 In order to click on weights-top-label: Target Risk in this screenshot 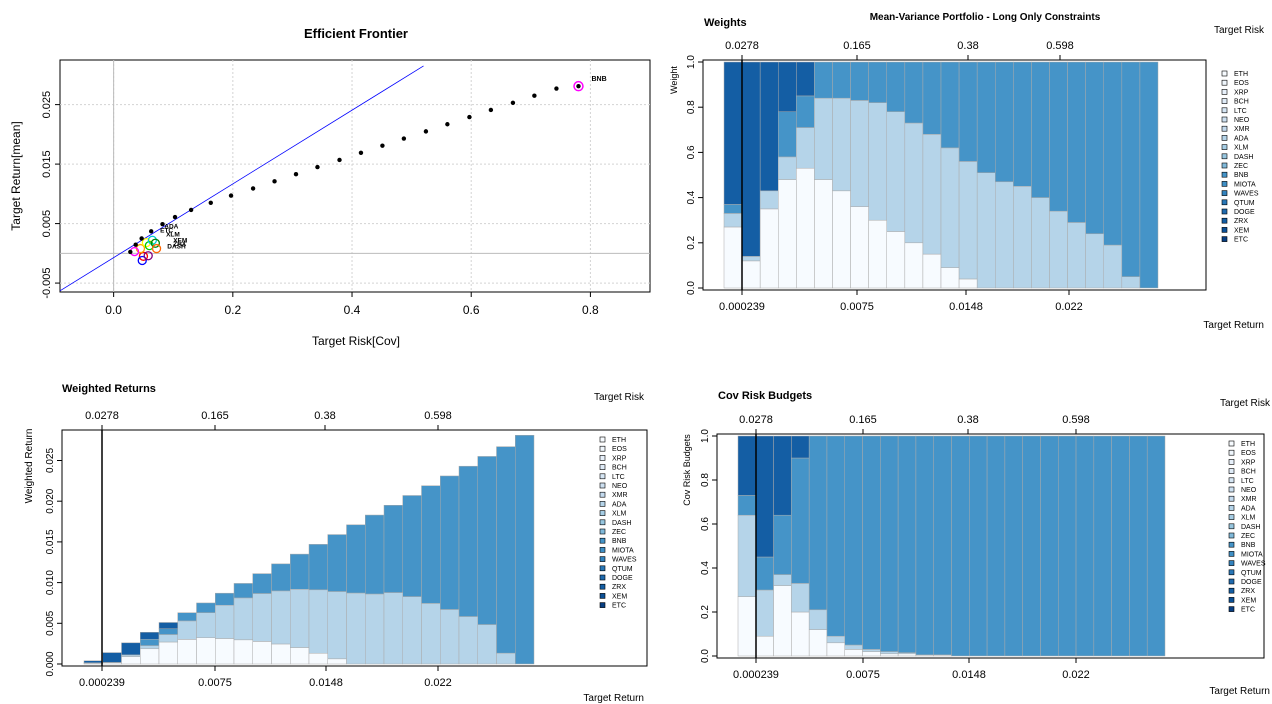, I will do `click(1239, 30)`.